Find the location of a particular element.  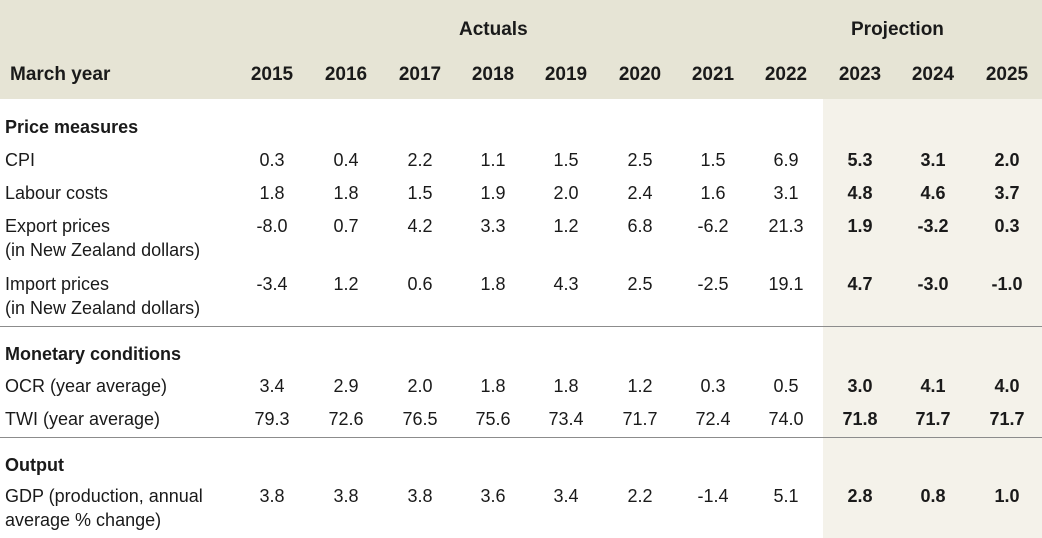

year-header-2021: 2021 is located at coordinates (713, 74).